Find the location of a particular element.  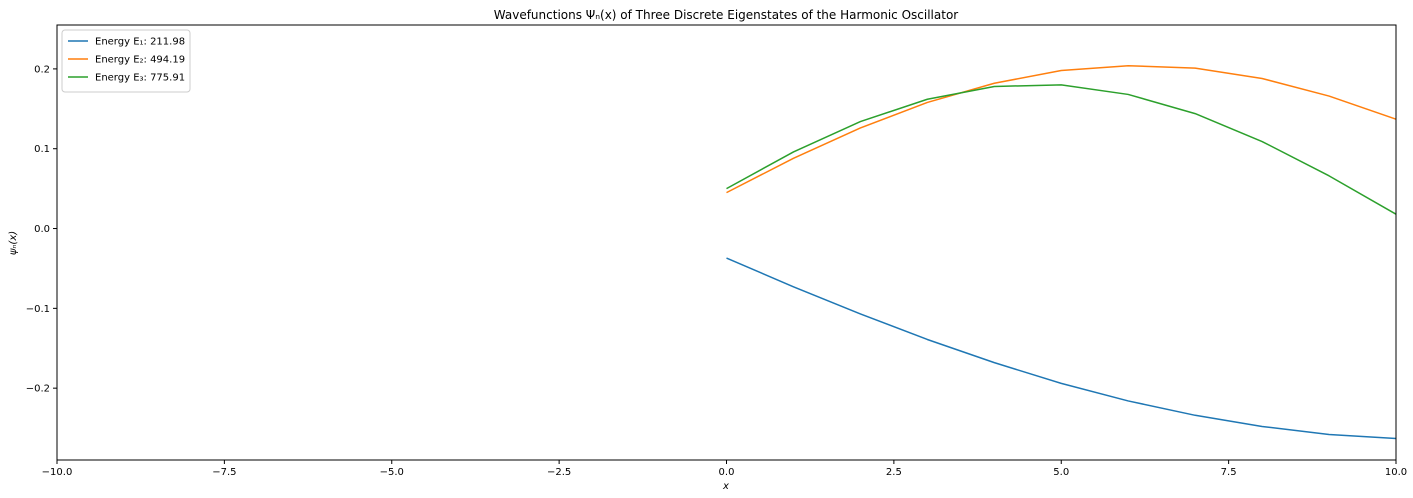

x-tick-label: 7.5 is located at coordinates (1229, 472).